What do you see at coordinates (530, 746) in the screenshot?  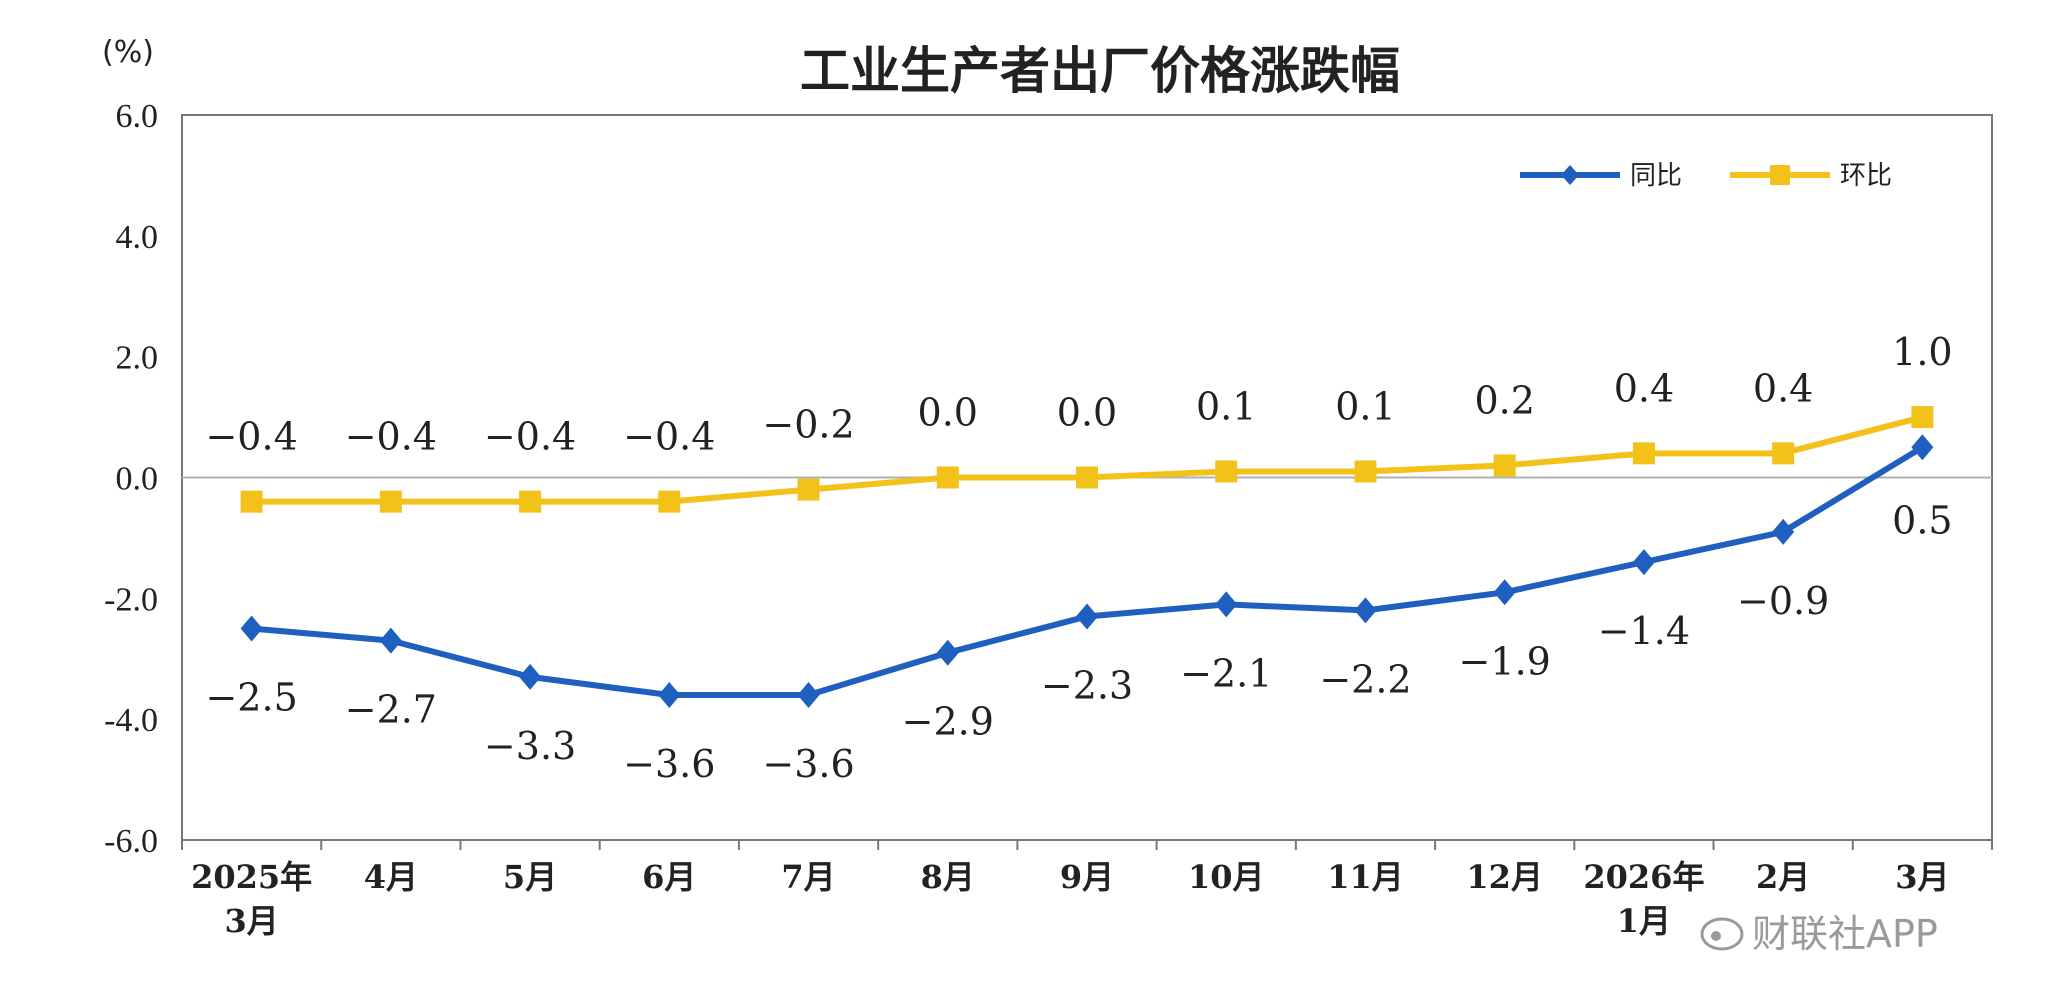 I see `data-label-yoy: −3.3` at bounding box center [530, 746].